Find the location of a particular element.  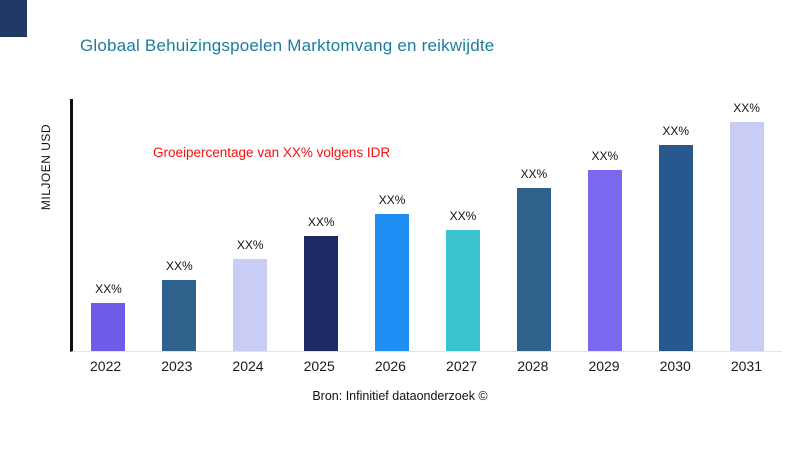

bar-2026 is located at coordinates (392, 282).